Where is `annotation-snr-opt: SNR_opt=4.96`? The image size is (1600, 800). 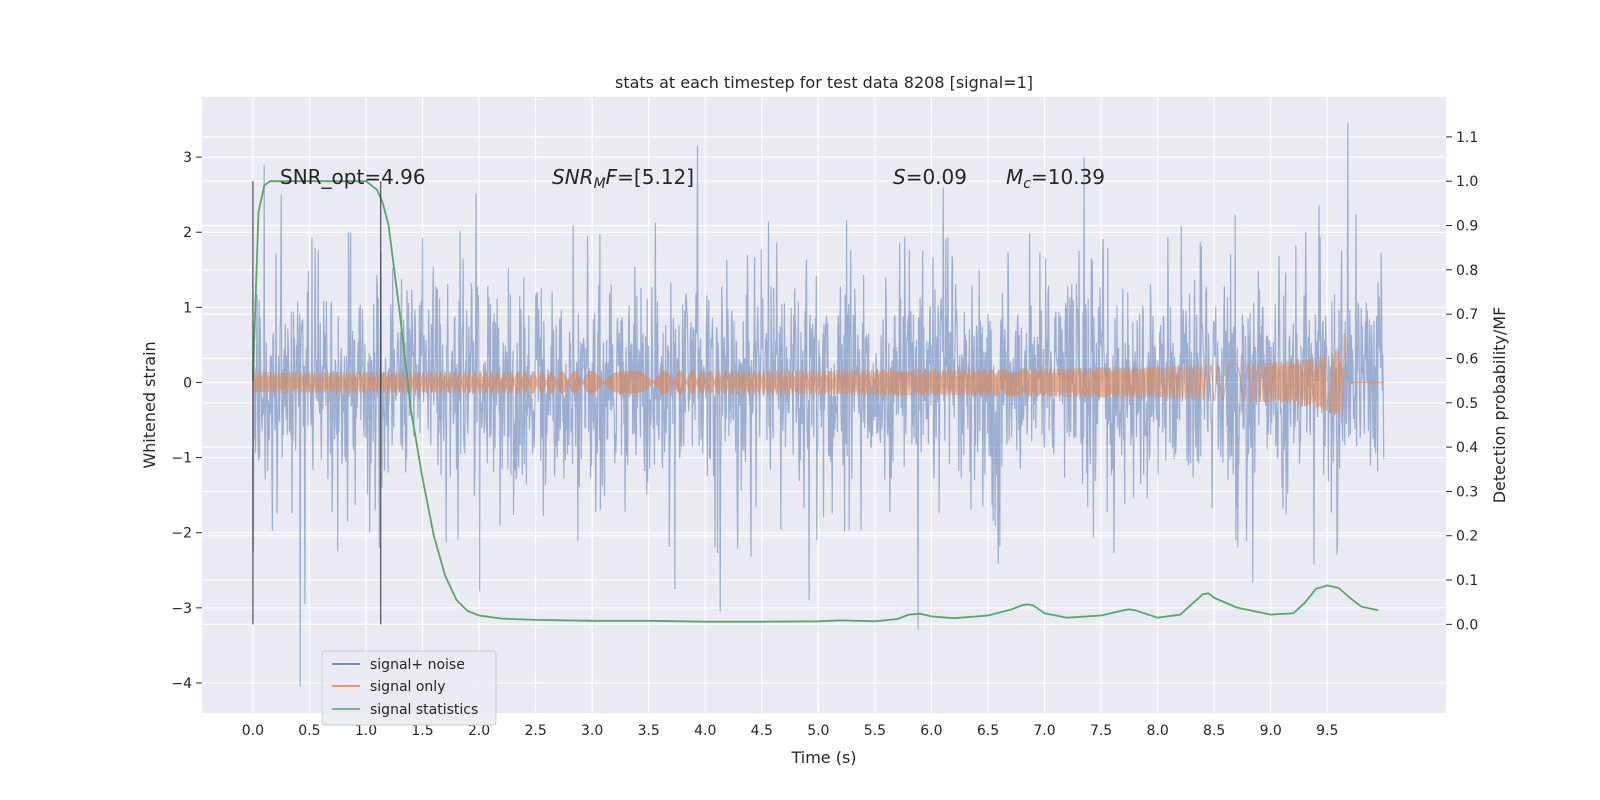
annotation-snr-opt: SNR_opt=4.96 is located at coordinates (353, 177).